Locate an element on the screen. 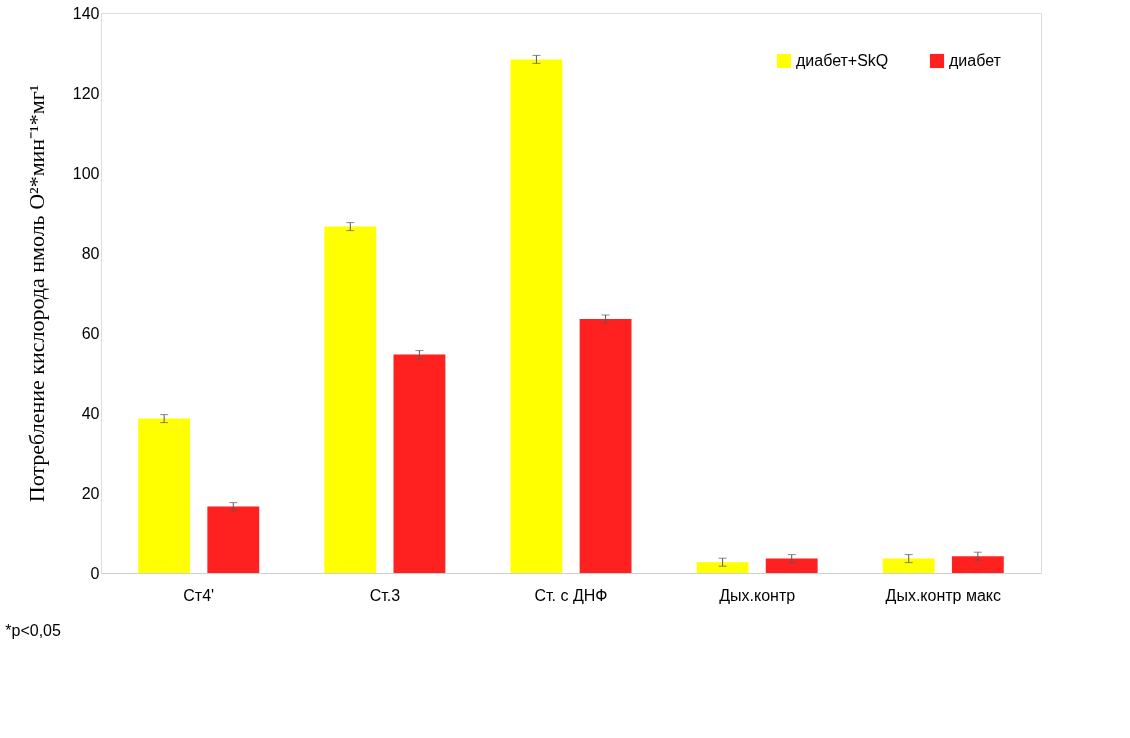 The height and width of the screenshot is (738, 1130). y-tick-label: 20 is located at coordinates (90, 493).